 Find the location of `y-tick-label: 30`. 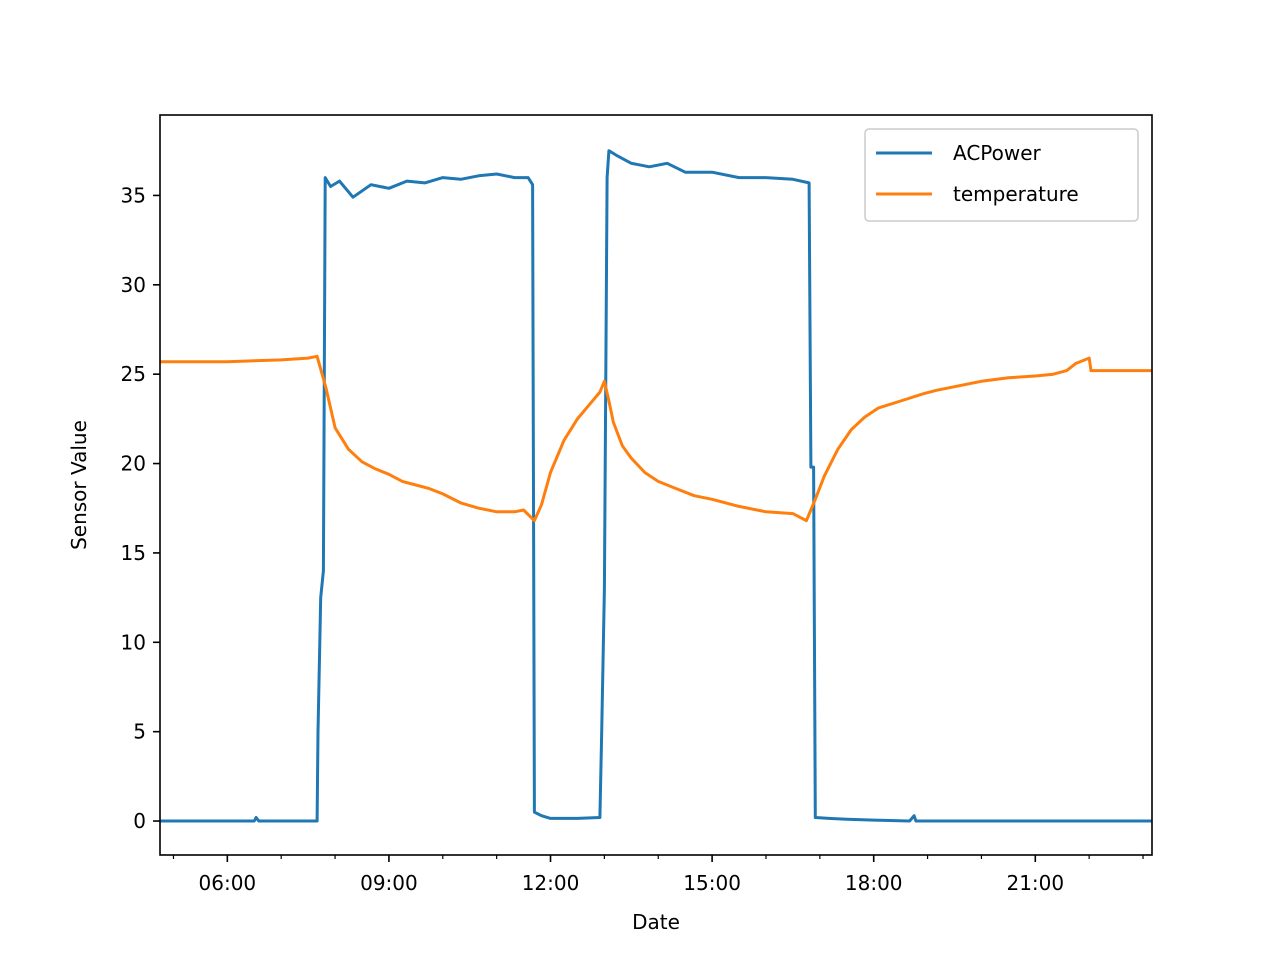

y-tick-label: 30 is located at coordinates (133, 285).